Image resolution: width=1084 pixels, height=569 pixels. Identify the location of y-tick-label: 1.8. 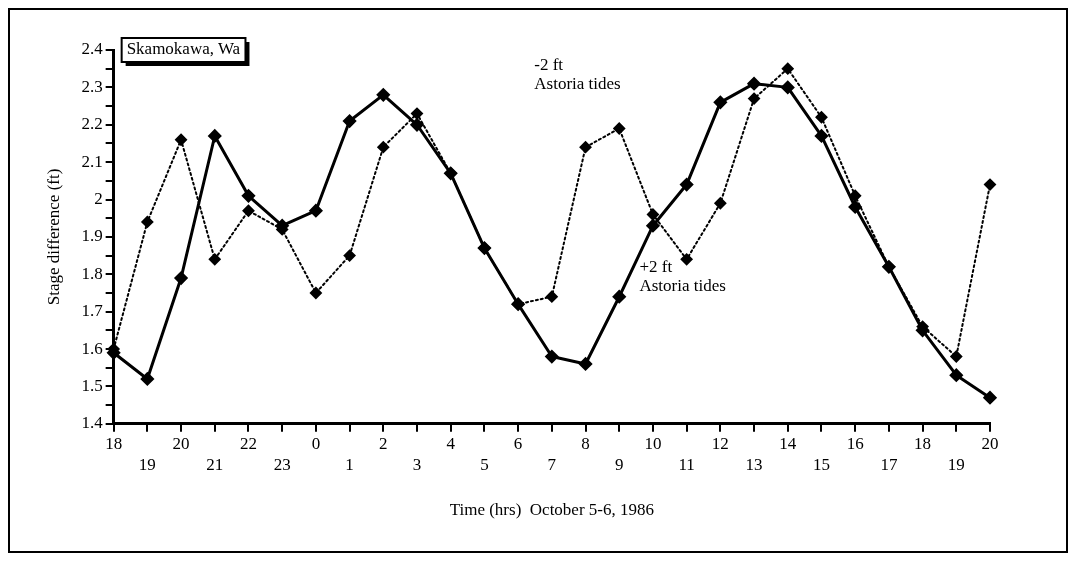
(92, 273).